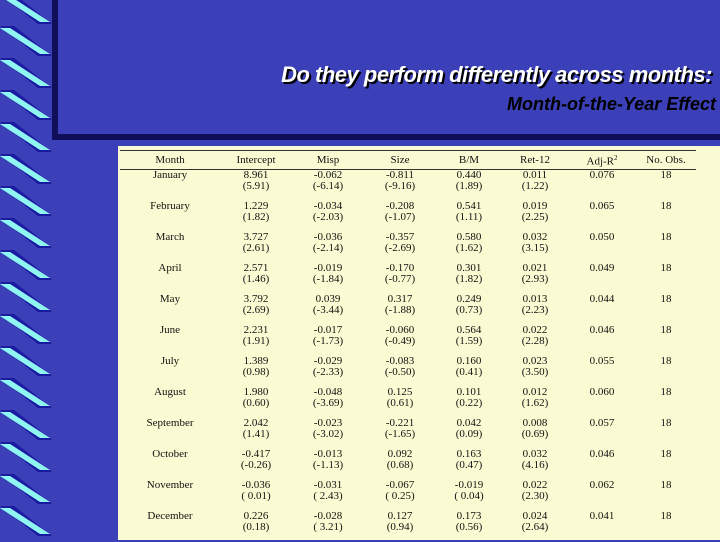 The width and height of the screenshot is (720, 542). What do you see at coordinates (602, 247) in the screenshot?
I see `cell-adjr2: 0.050` at bounding box center [602, 247].